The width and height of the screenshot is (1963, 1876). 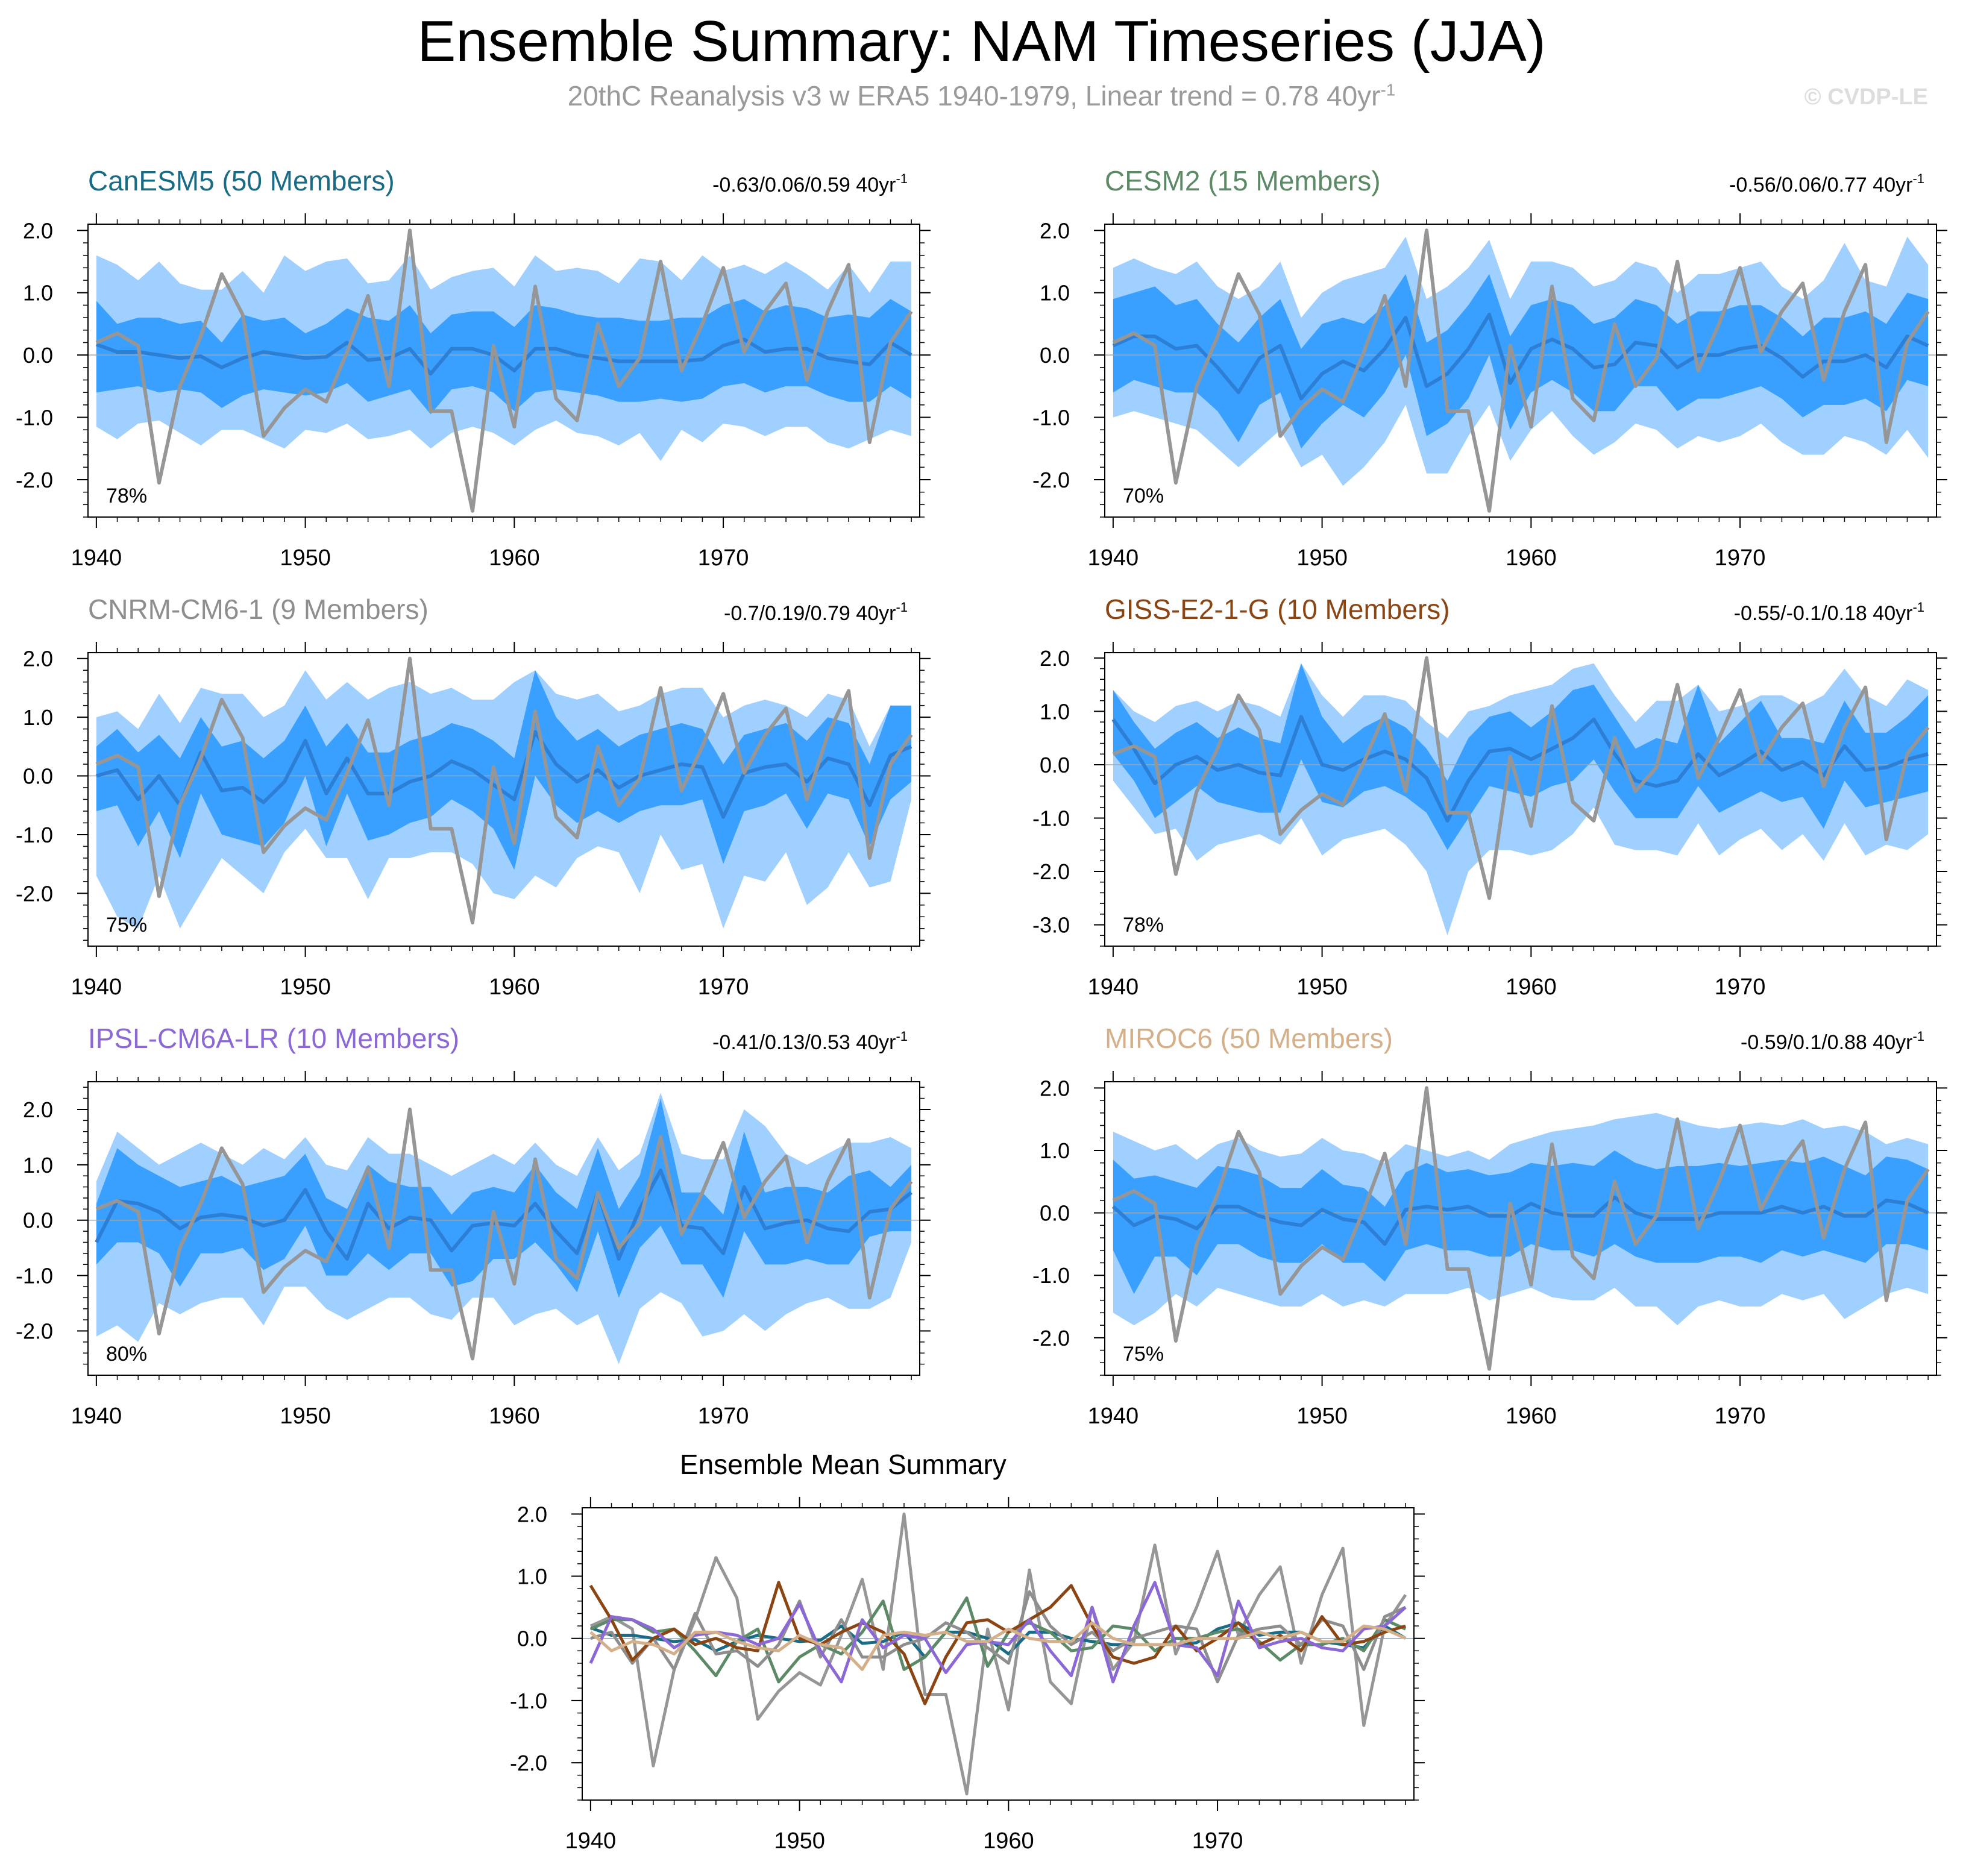 I want to click on trend-values: -0.55/-0.1/0.18 40yr, so click(x=1823, y=613).